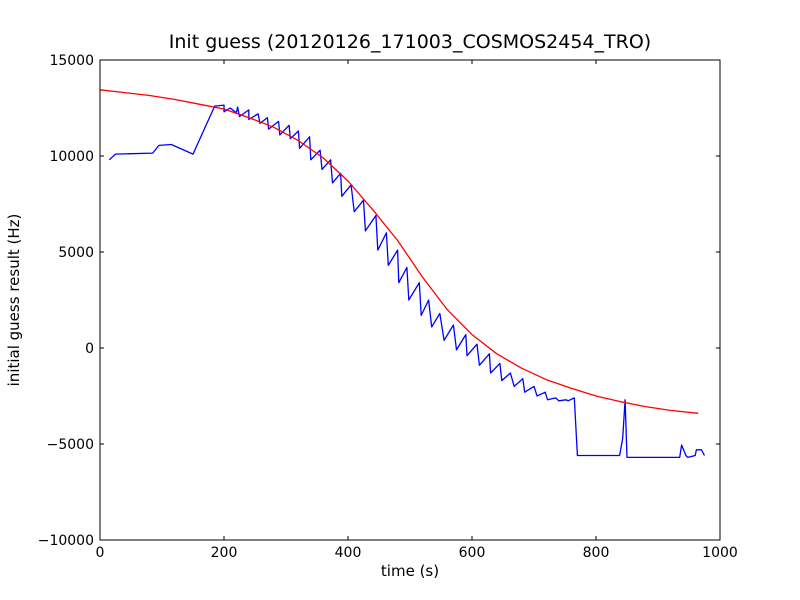 The height and width of the screenshot is (600, 800). I want to click on y-tick-label: 10000, so click(71, 157).